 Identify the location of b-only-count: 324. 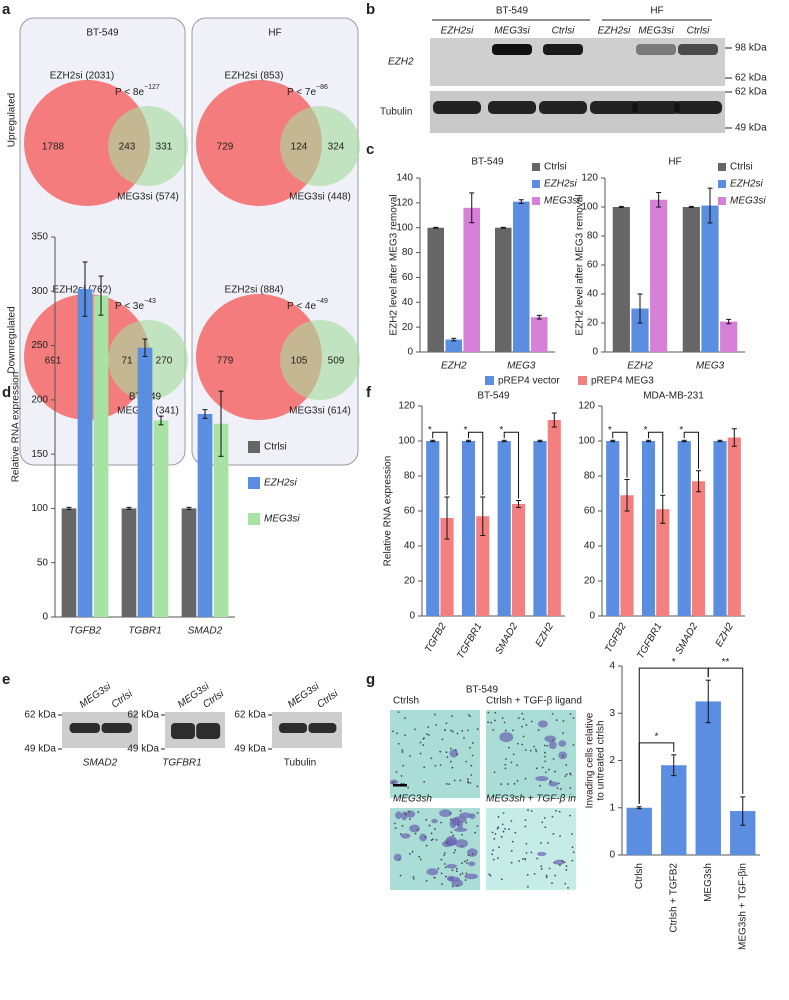
(336, 147).